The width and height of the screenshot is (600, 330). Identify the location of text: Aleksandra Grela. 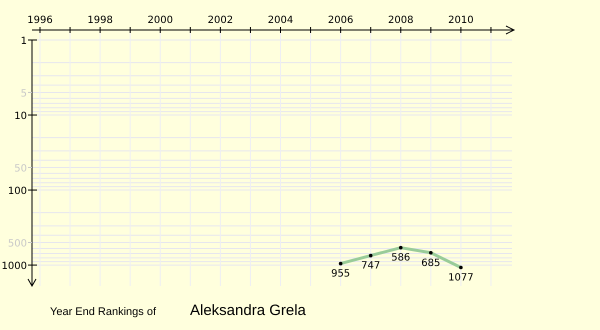
(248, 310).